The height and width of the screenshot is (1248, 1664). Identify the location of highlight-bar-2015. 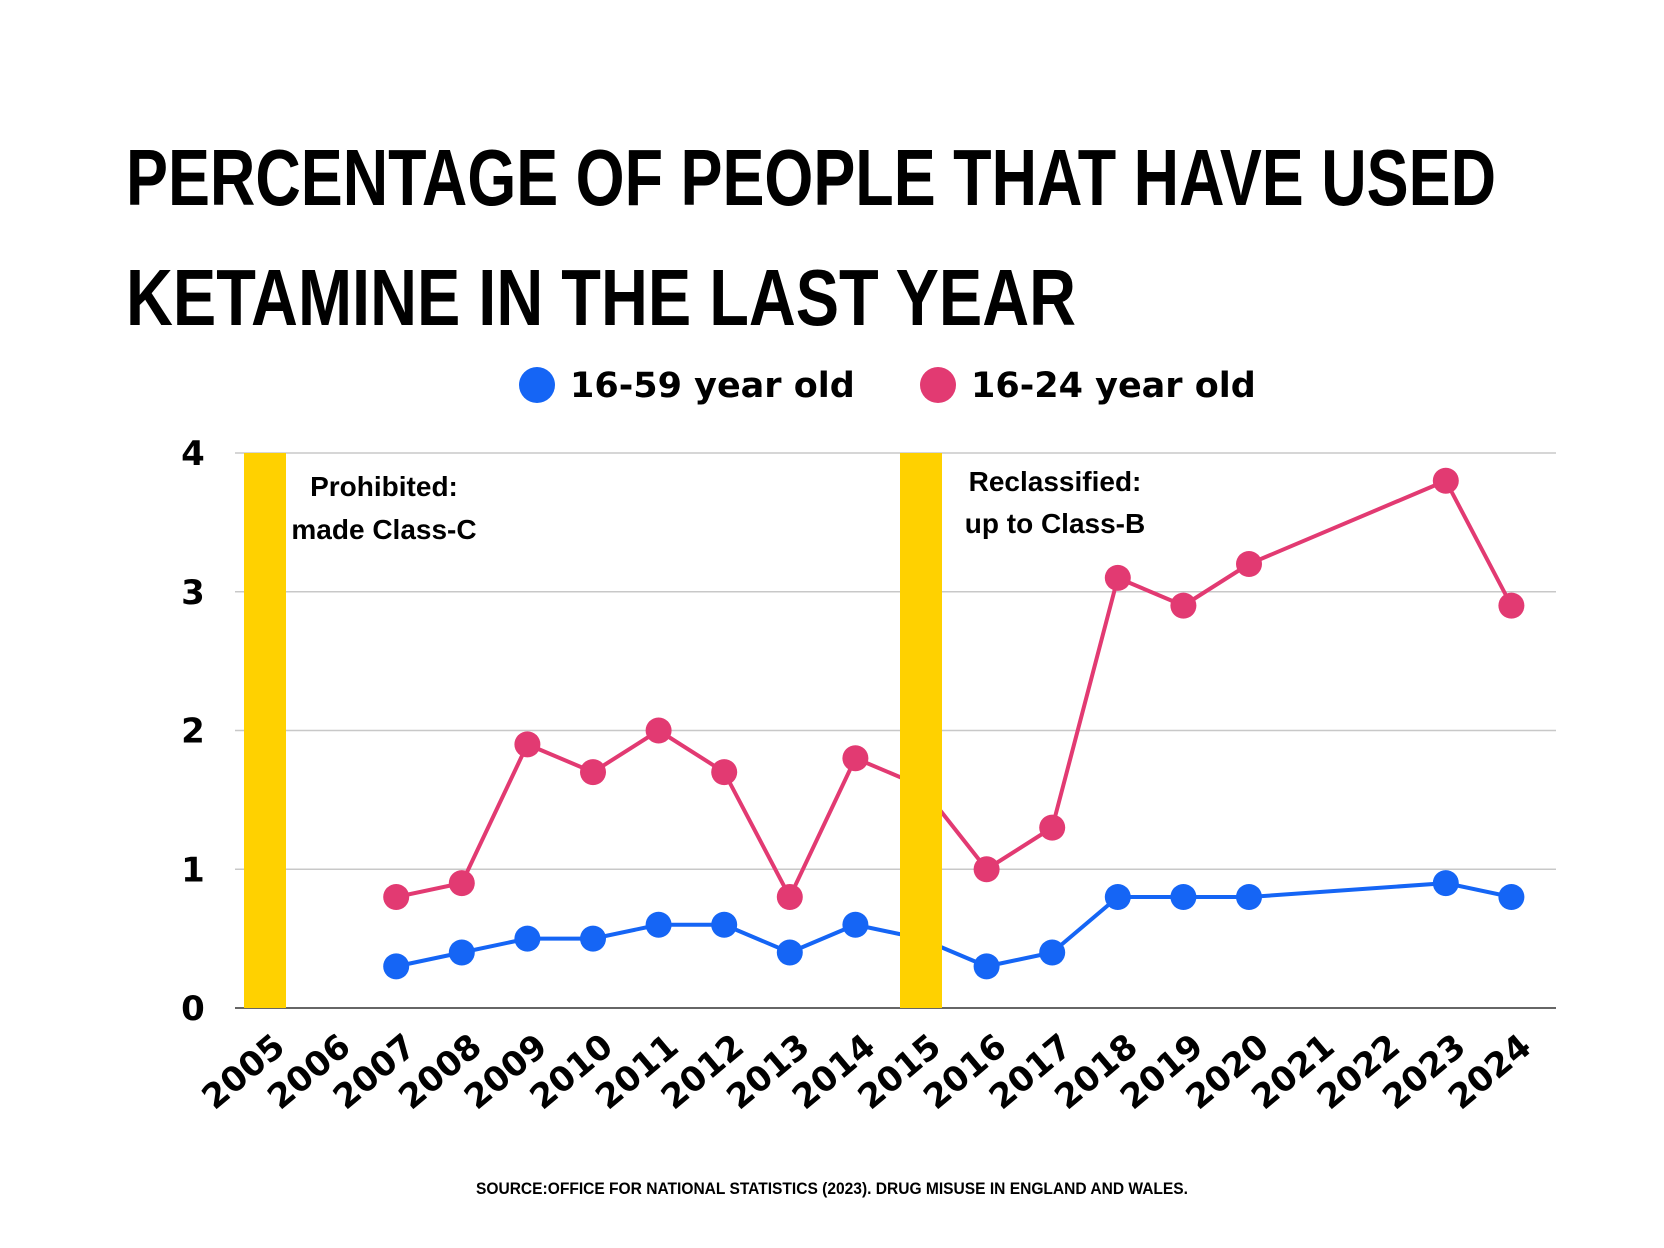
(921, 730).